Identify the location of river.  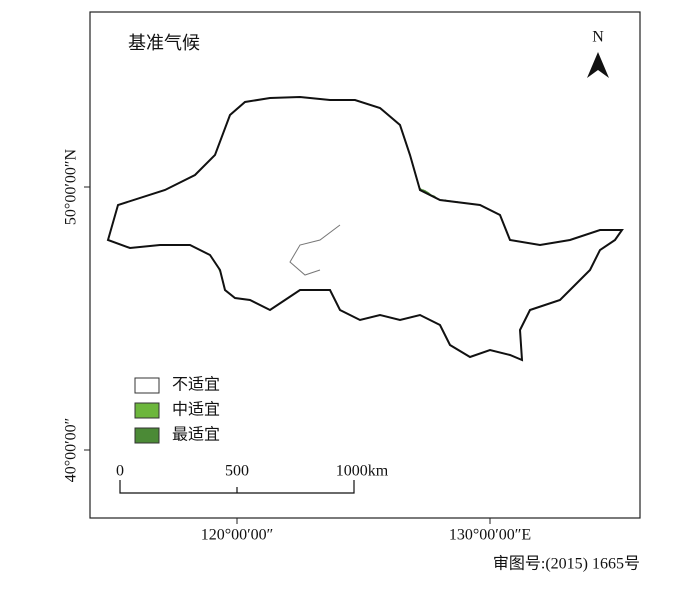
(315, 250).